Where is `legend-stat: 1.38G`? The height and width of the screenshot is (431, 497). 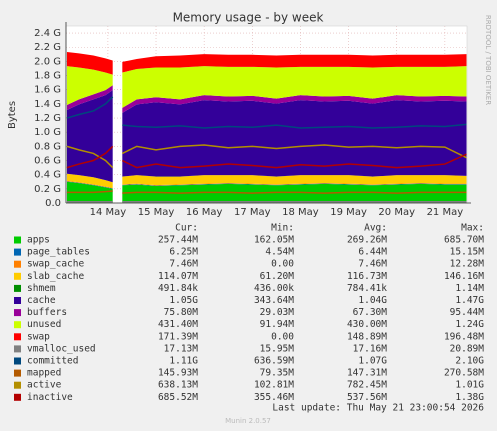 legend-stat: 1.38G is located at coordinates (469, 397).